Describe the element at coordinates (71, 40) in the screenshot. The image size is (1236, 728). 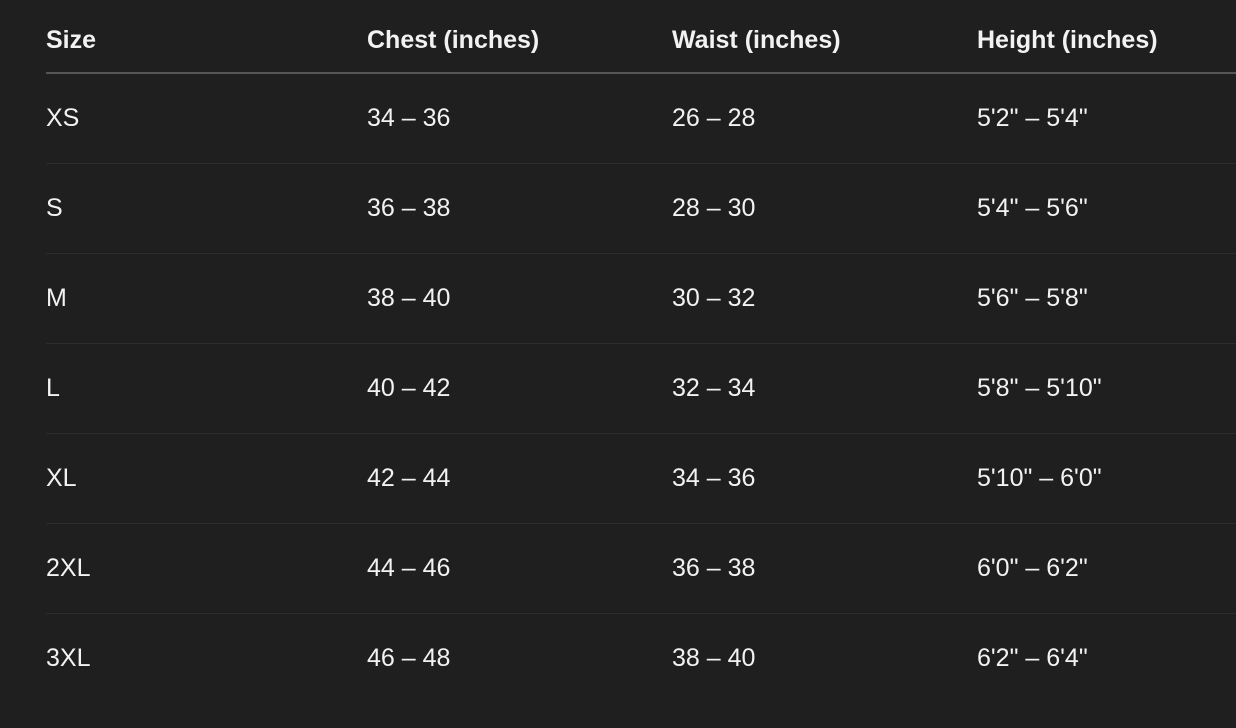
I see `column-header: Size` at that location.